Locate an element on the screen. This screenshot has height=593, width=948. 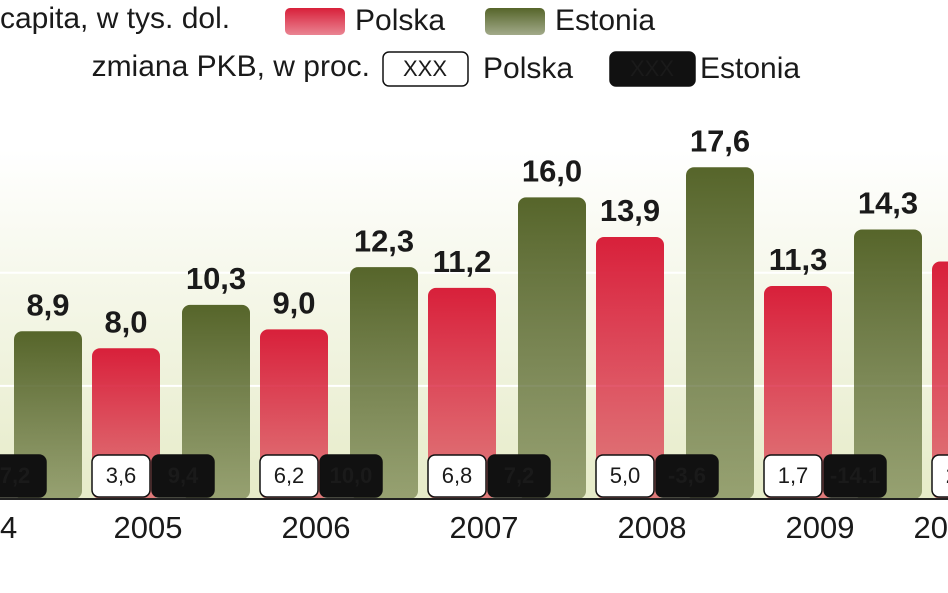
growth-label: 3,6 is located at coordinates (121, 475).